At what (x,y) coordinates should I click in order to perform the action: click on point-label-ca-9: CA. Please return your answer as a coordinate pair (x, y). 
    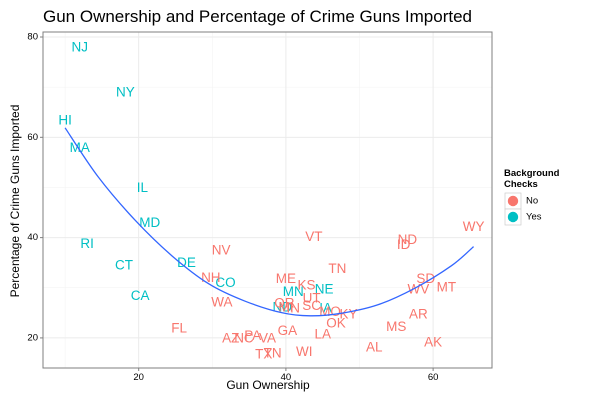
    Looking at the image, I should click on (140, 295).